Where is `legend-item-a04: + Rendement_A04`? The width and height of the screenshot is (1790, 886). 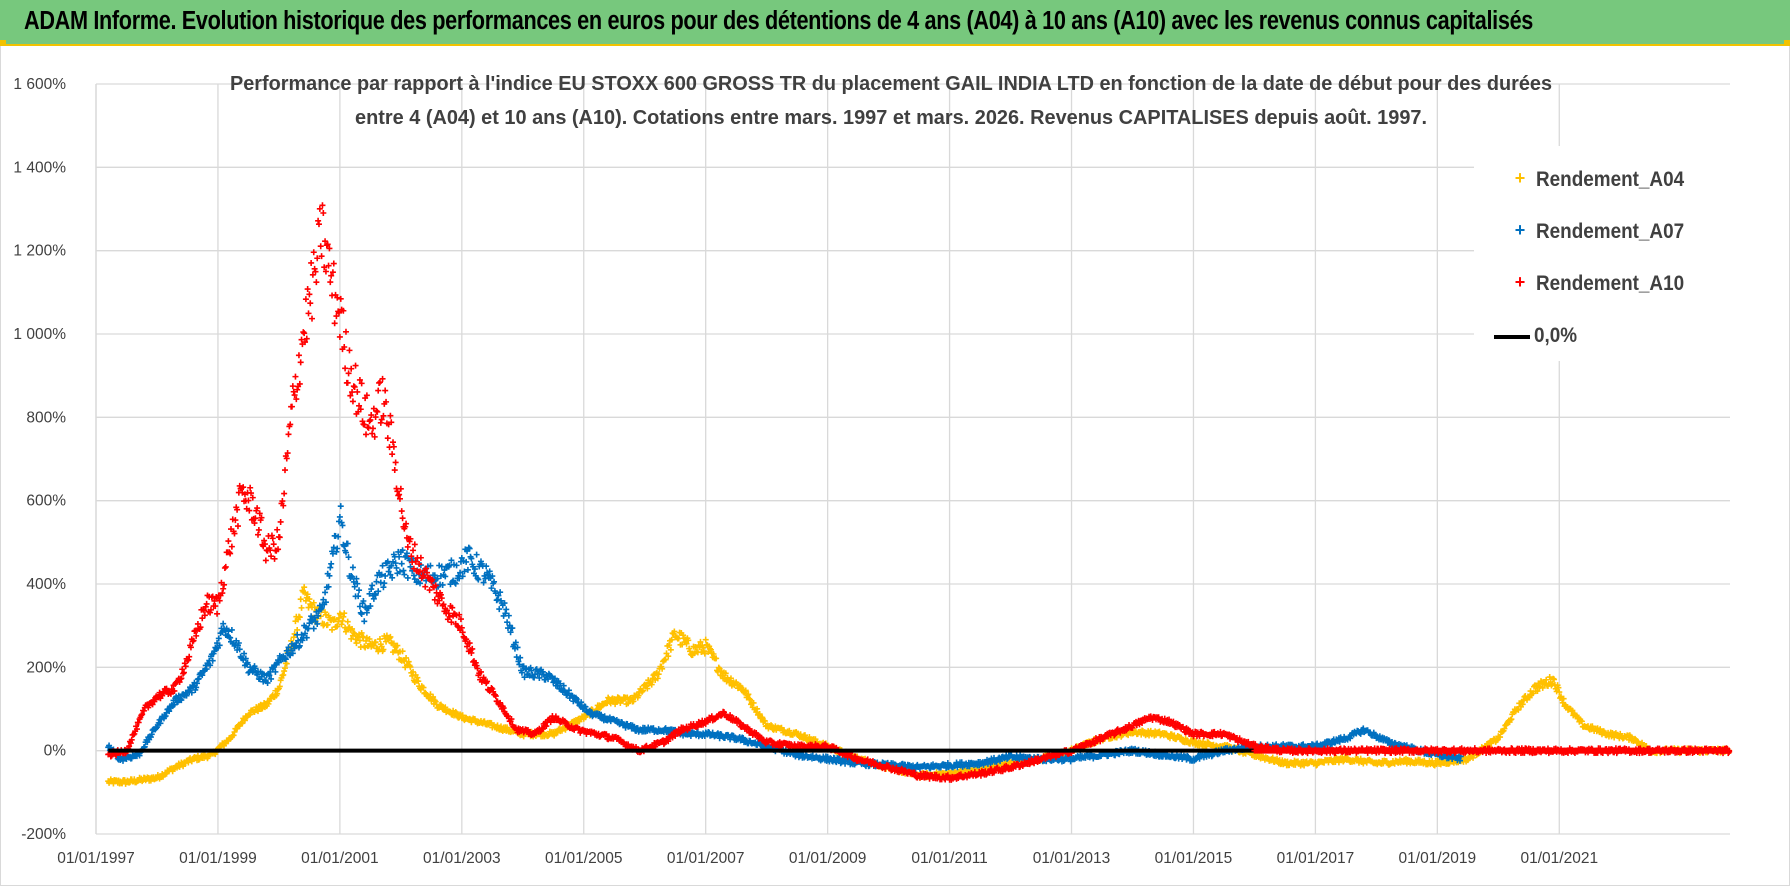 legend-item-a04: + Rendement_A04 is located at coordinates (1603, 181).